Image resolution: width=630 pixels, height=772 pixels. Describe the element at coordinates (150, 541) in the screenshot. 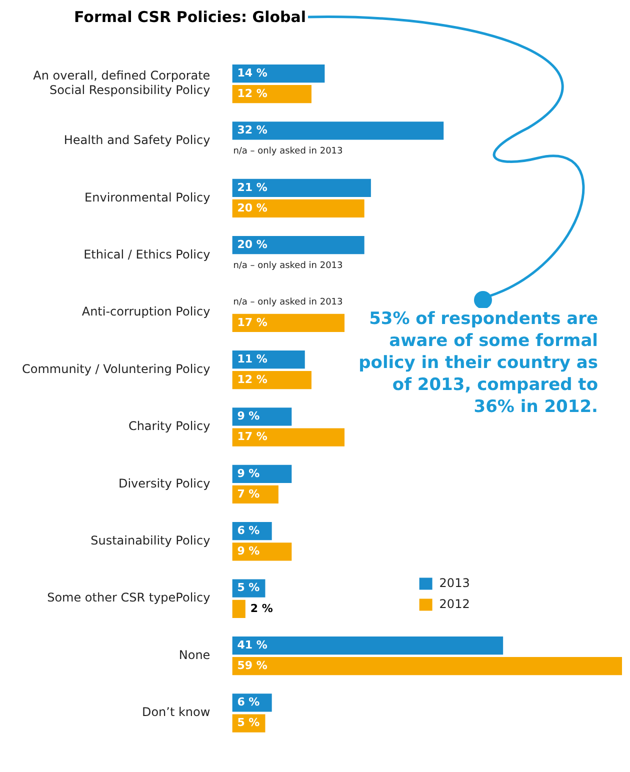

I see `y-tick-label: Sustainability Policy` at that location.